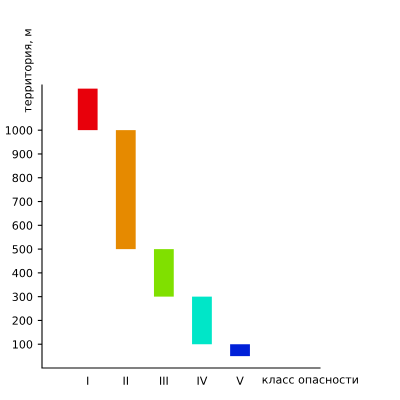 The width and height of the screenshot is (400, 400). I want to click on y-tick-label: 500, so click(22, 249).